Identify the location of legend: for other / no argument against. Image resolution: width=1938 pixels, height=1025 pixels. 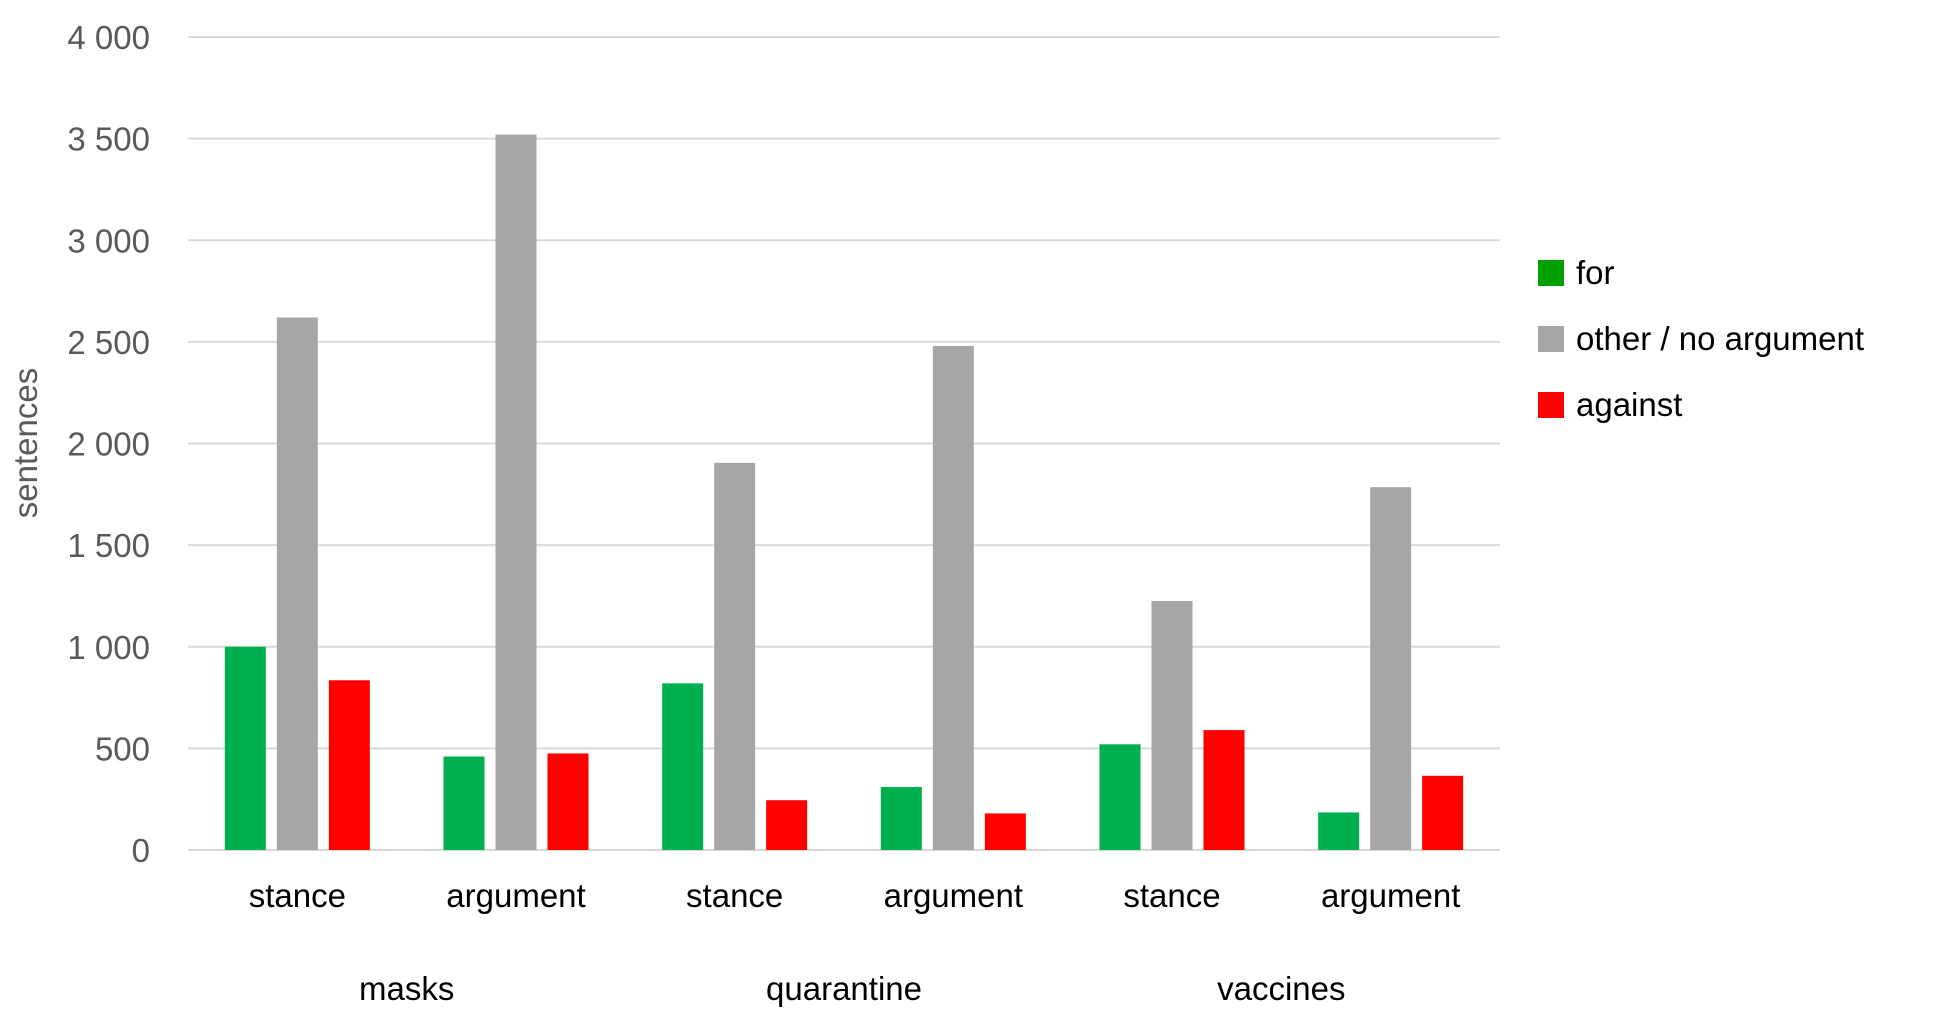
(1701, 339).